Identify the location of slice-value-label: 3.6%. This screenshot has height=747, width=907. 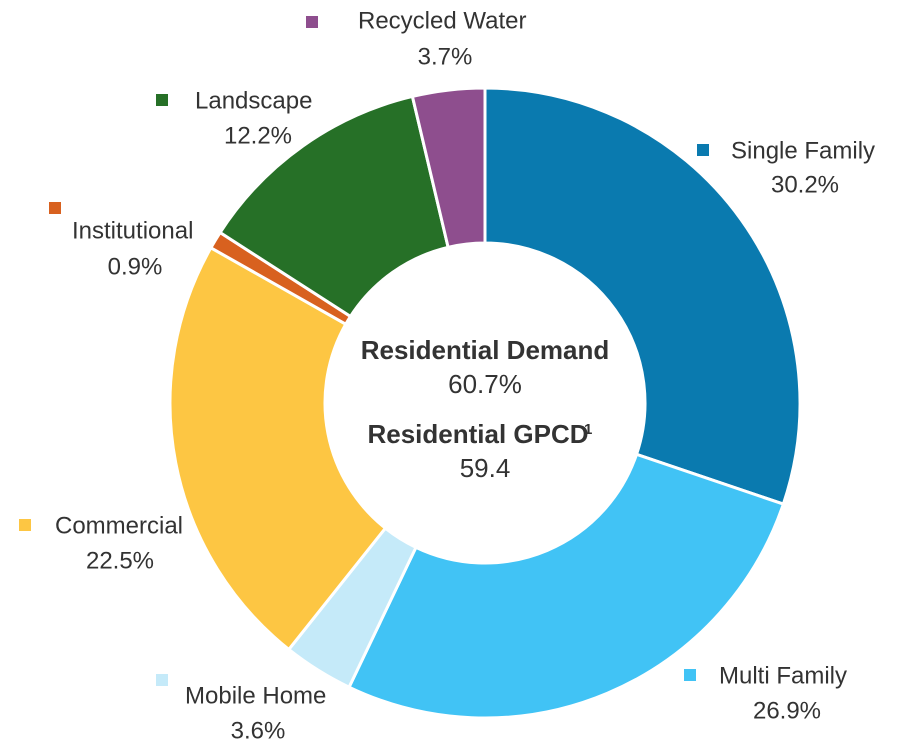
(258, 730).